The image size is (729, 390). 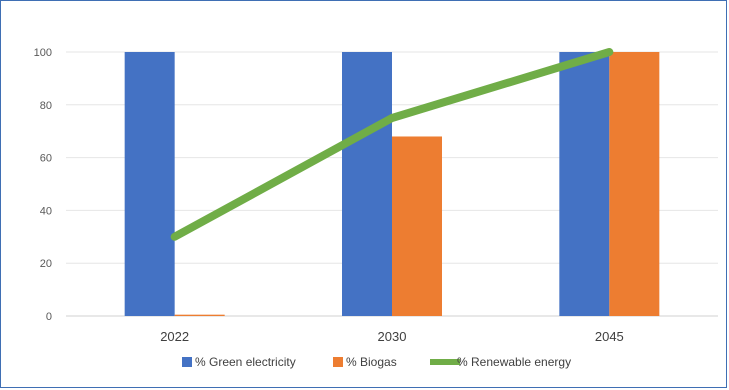 What do you see at coordinates (149, 184) in the screenshot?
I see `bar--green-electricity-2022` at bounding box center [149, 184].